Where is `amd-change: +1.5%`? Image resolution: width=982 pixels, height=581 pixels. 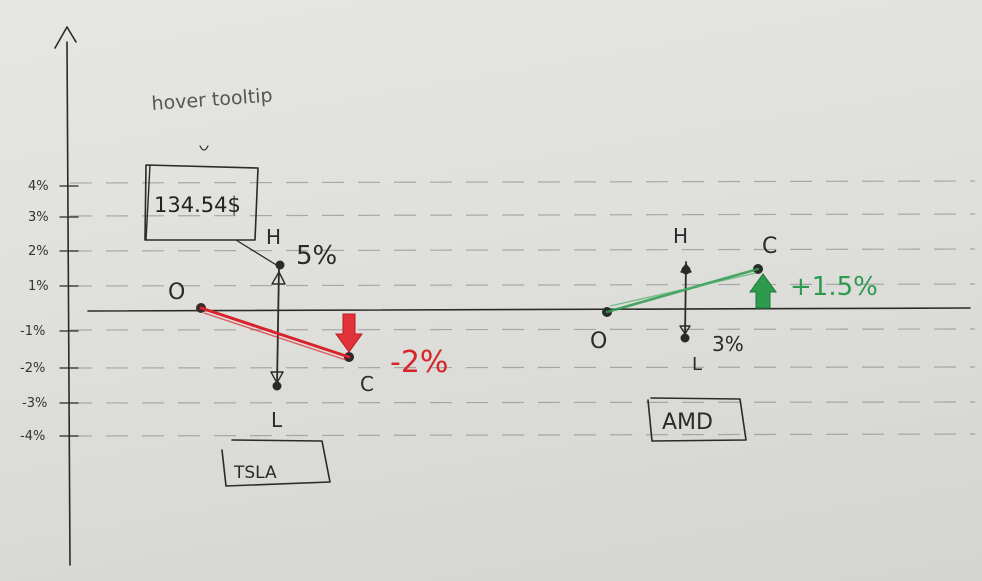
amd-change: +1.5% is located at coordinates (834, 287).